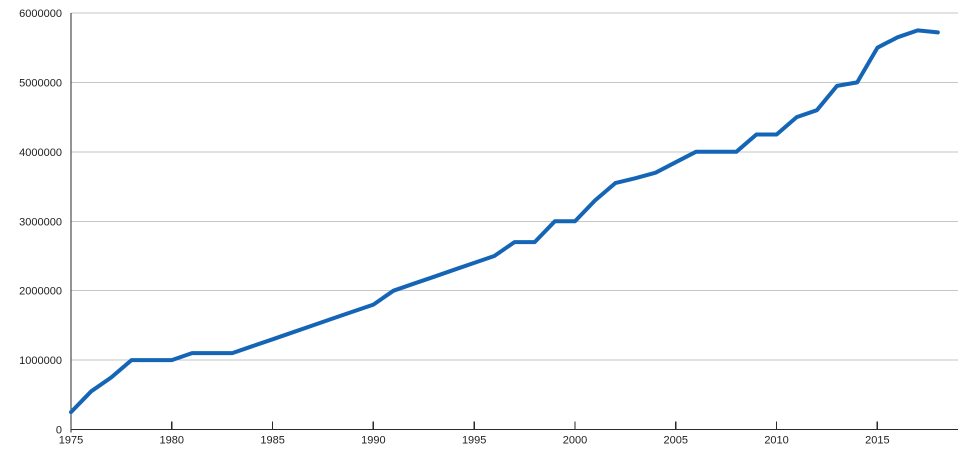 The height and width of the screenshot is (450, 968). Describe the element at coordinates (40, 292) in the screenshot. I see `y-axis-tick-label: 2000000` at that location.